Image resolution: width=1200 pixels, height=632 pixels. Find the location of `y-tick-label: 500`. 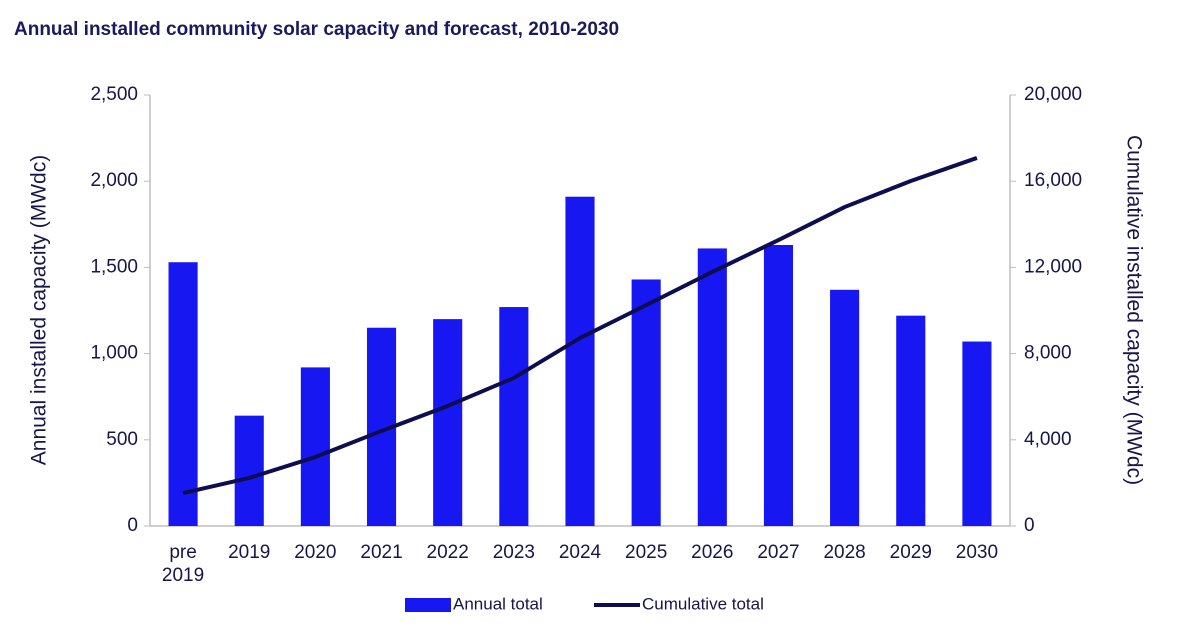

y-tick-label: 500 is located at coordinates (122, 439).